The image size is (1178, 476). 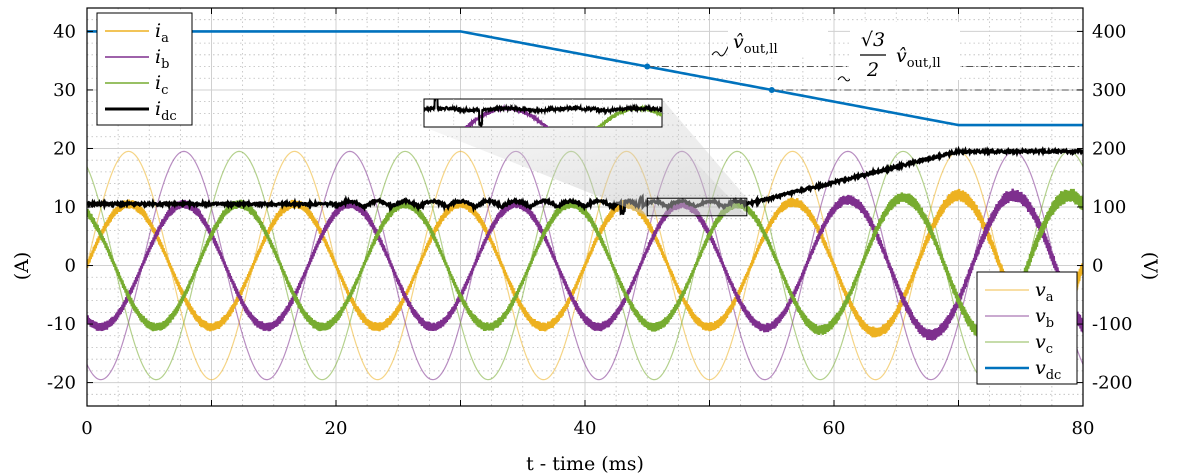 I want to click on legend-entry: ib, so click(x=162, y=59).